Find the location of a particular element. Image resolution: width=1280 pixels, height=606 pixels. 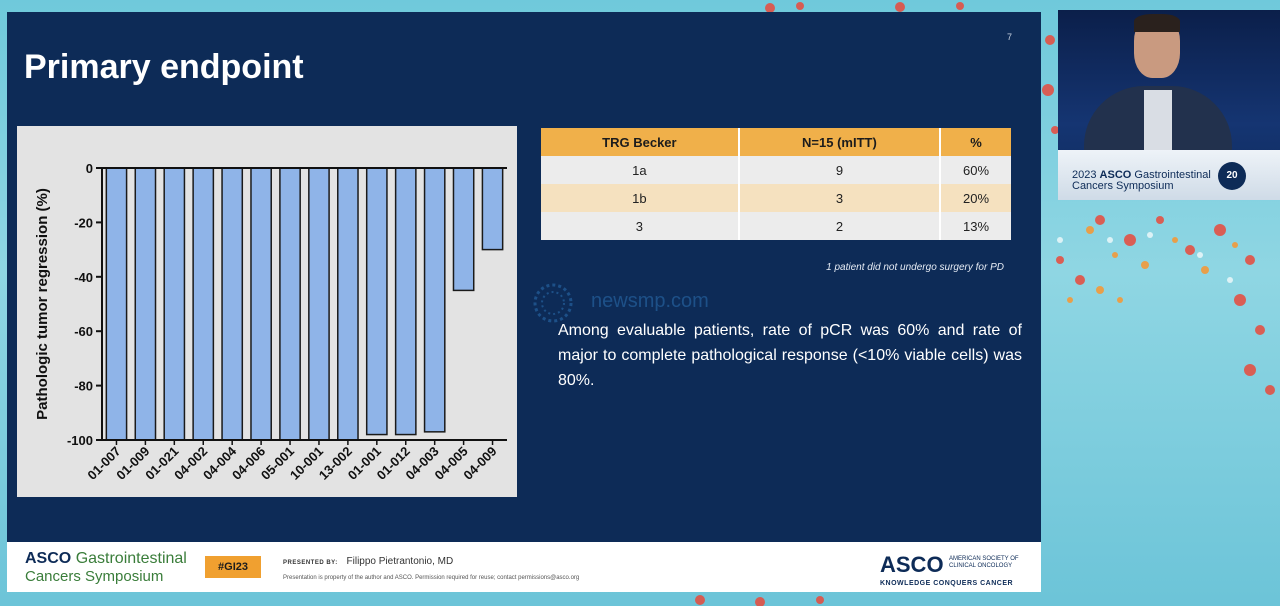

asco-logo: ASCO is located at coordinates (912, 564).